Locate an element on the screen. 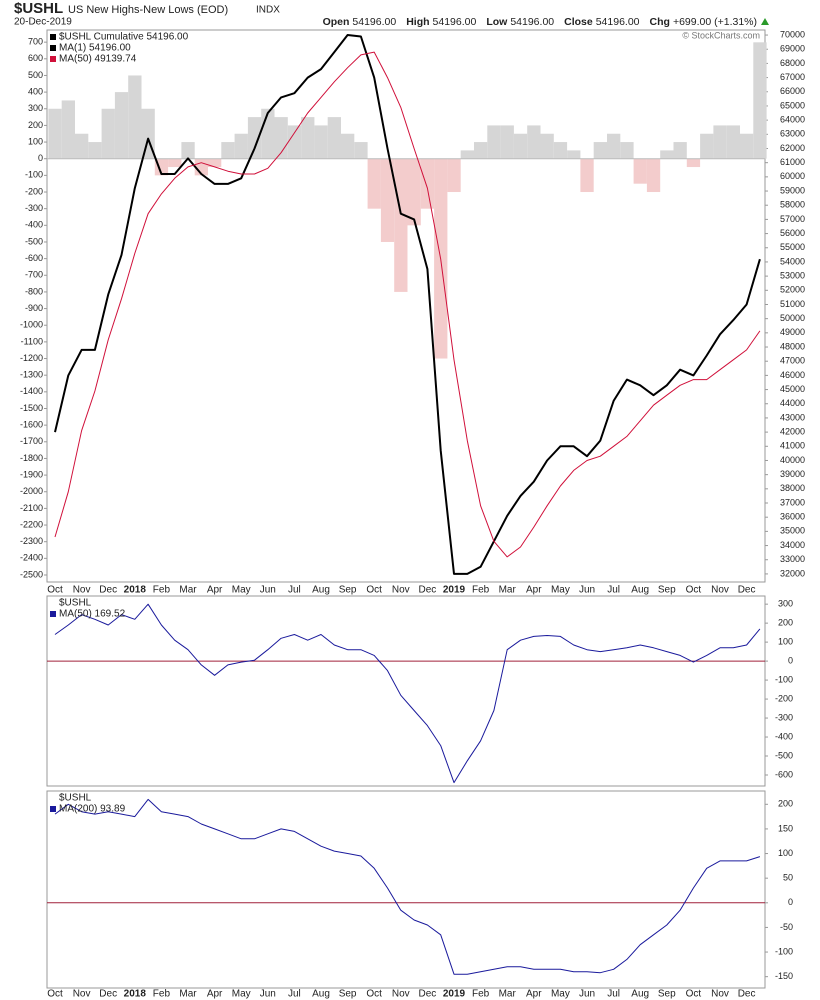 The image size is (820, 1000). y-tick-label: -900 is located at coordinates (34, 308).